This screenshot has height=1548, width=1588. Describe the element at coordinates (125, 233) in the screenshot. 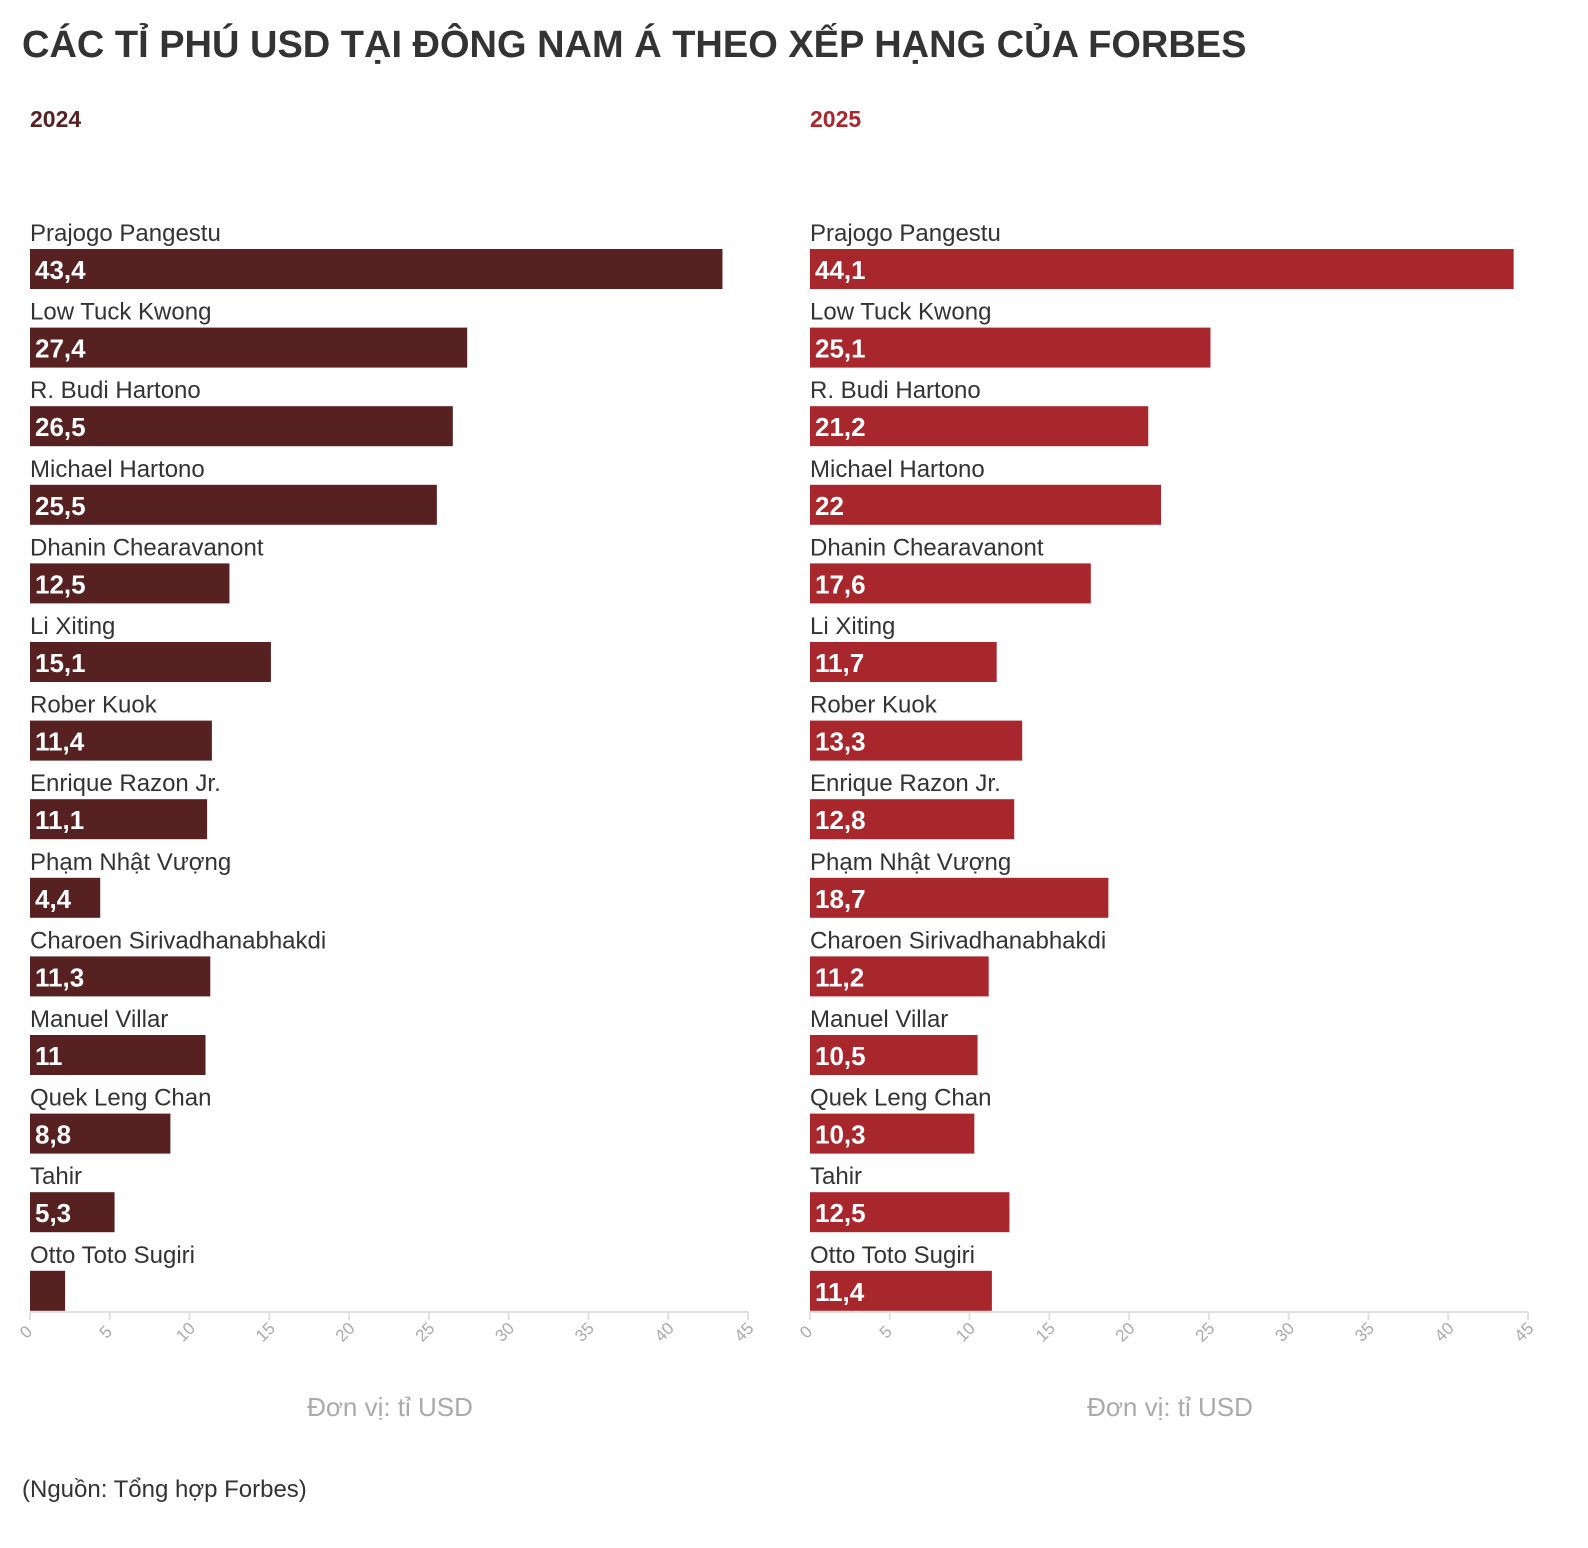

I see `category-label-2024: Prajogo Pangestu` at that location.